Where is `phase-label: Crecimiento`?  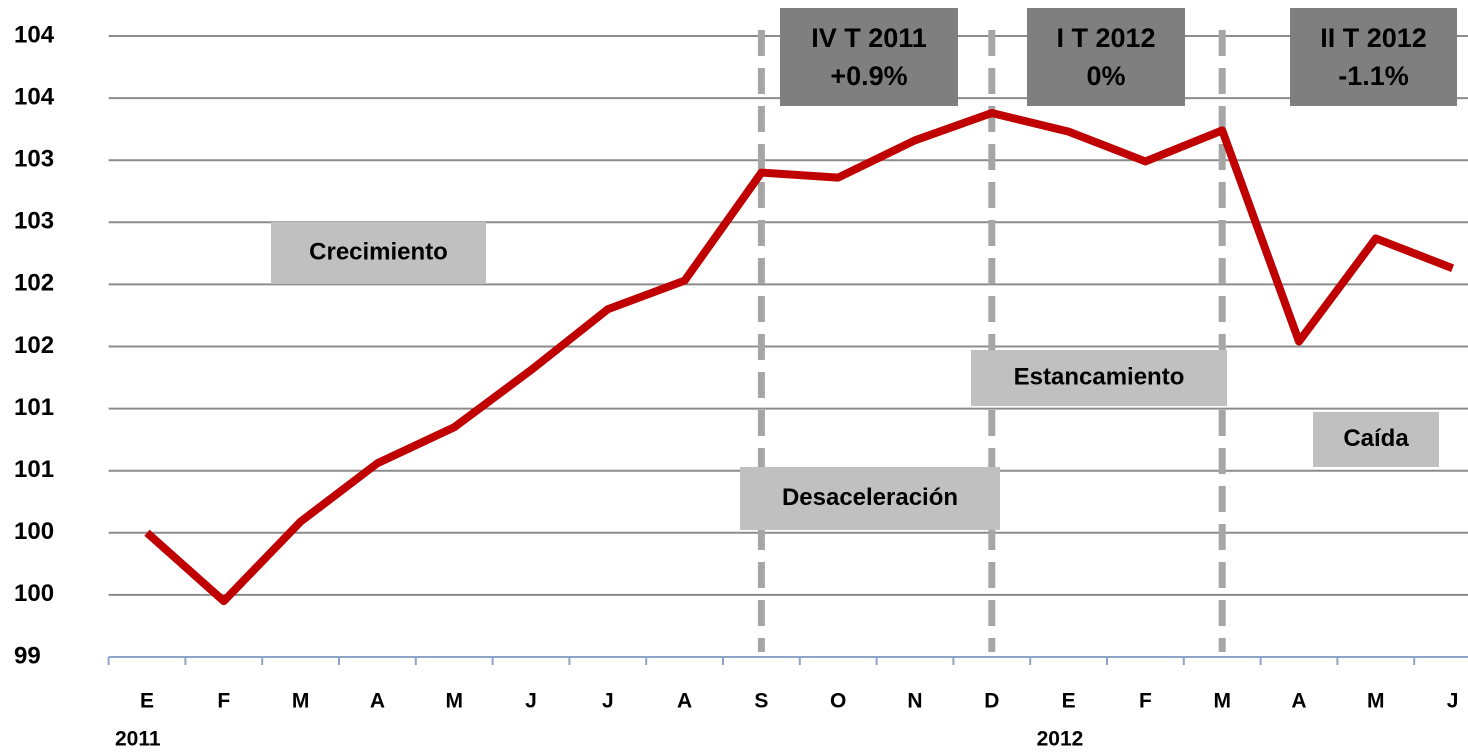
phase-label: Crecimiento is located at coordinates (378, 251).